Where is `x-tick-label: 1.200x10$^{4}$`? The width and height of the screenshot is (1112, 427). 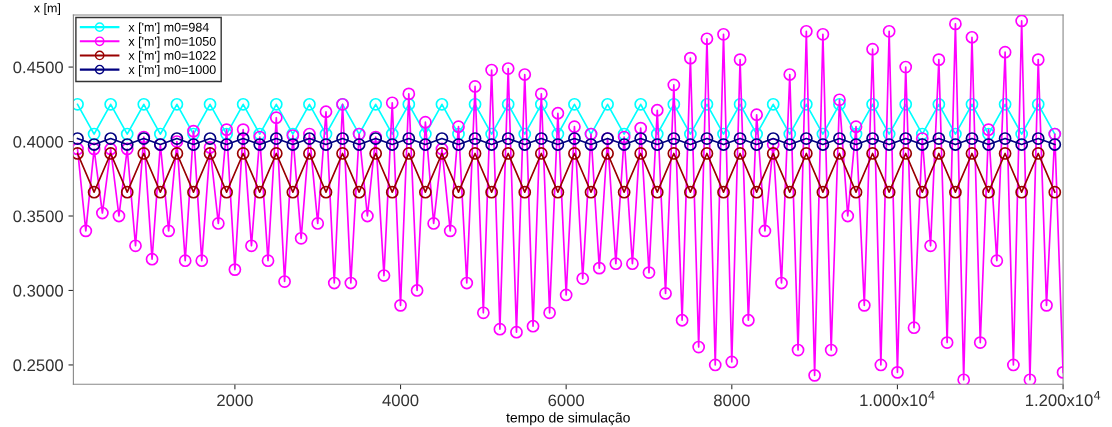 x-tick-label: 1.200x10$^{4}$ is located at coordinates (1063, 399).